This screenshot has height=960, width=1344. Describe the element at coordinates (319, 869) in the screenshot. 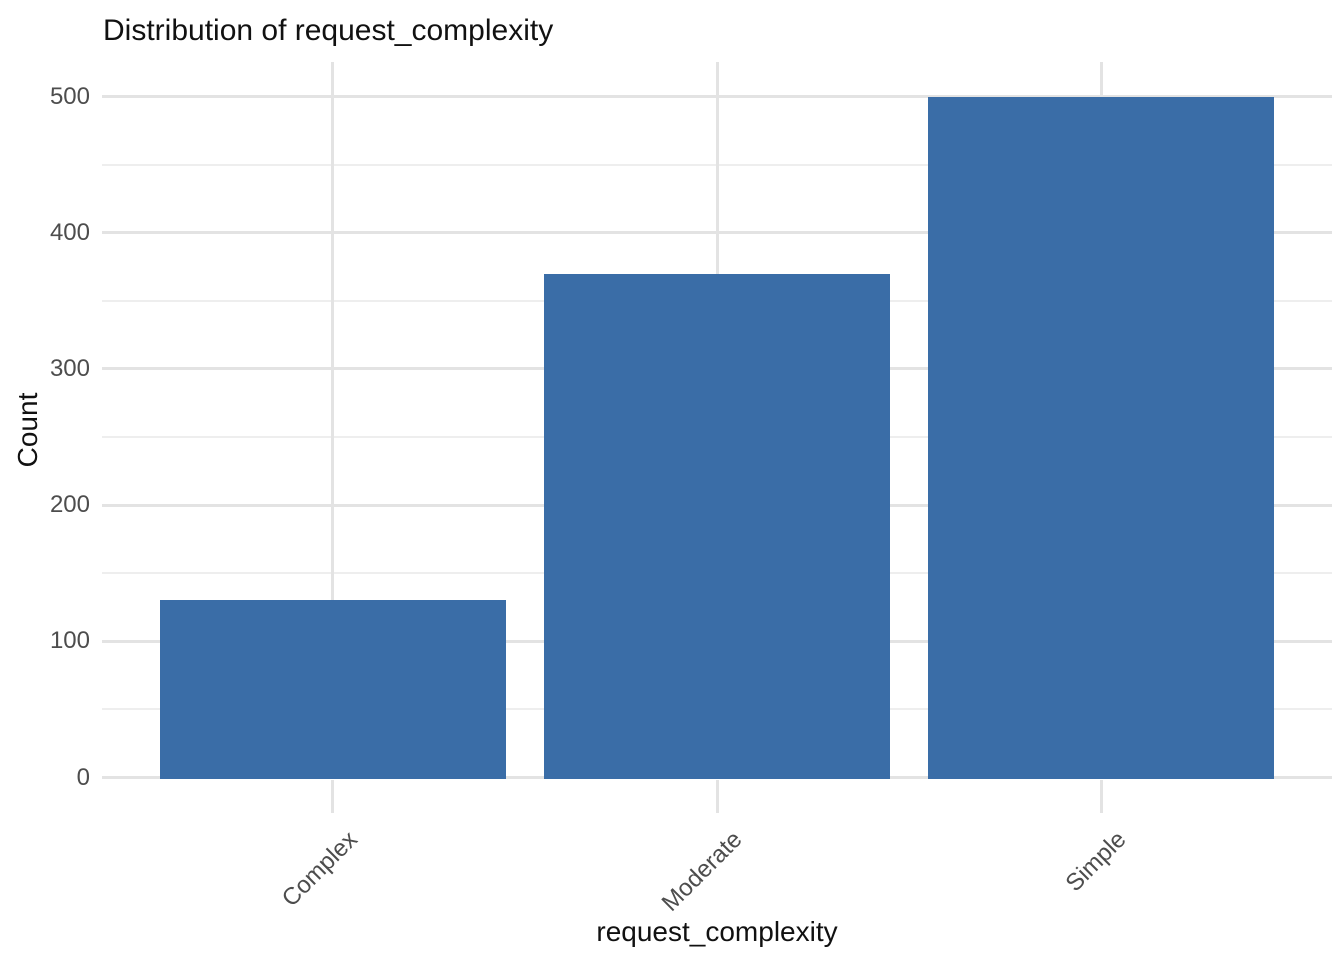

I see `x-tick-label: Complex` at that location.